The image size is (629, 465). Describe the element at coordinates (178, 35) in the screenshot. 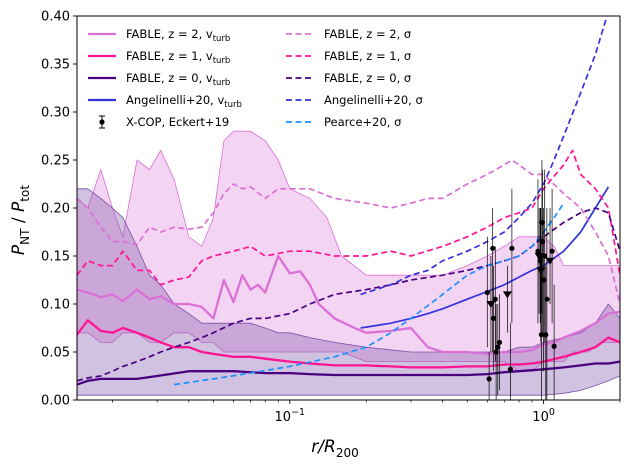

I see `legend-label: FABLE, z = 2, vturb` at that location.